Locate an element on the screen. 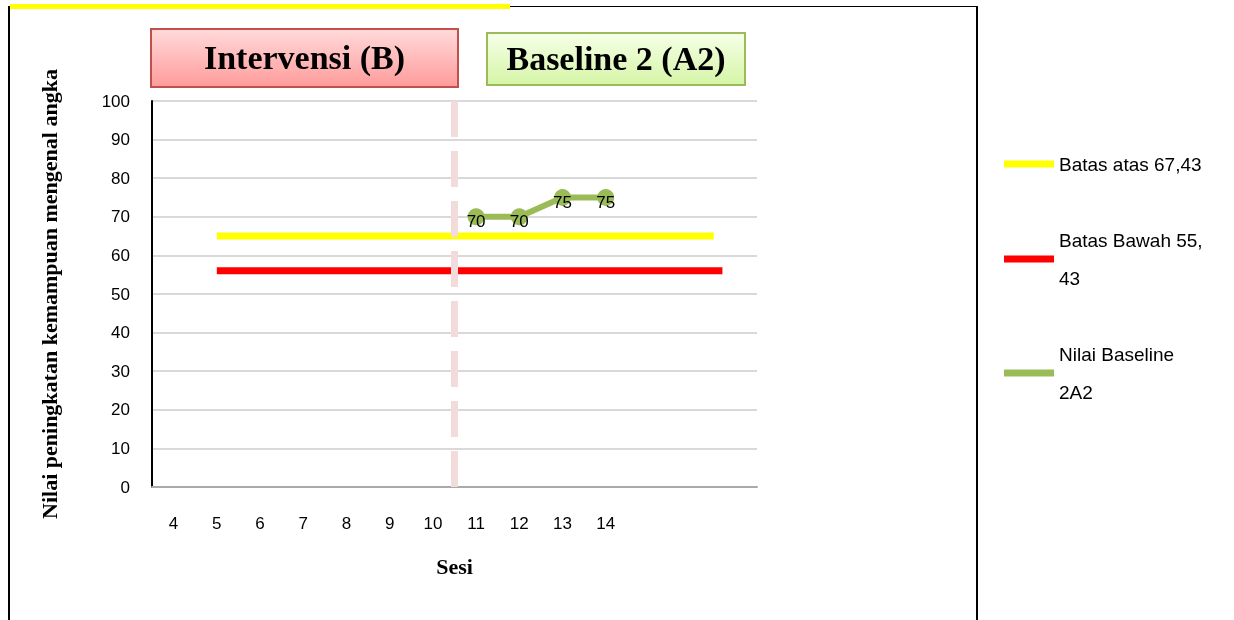  x-tick-label: 4 is located at coordinates (173, 523).